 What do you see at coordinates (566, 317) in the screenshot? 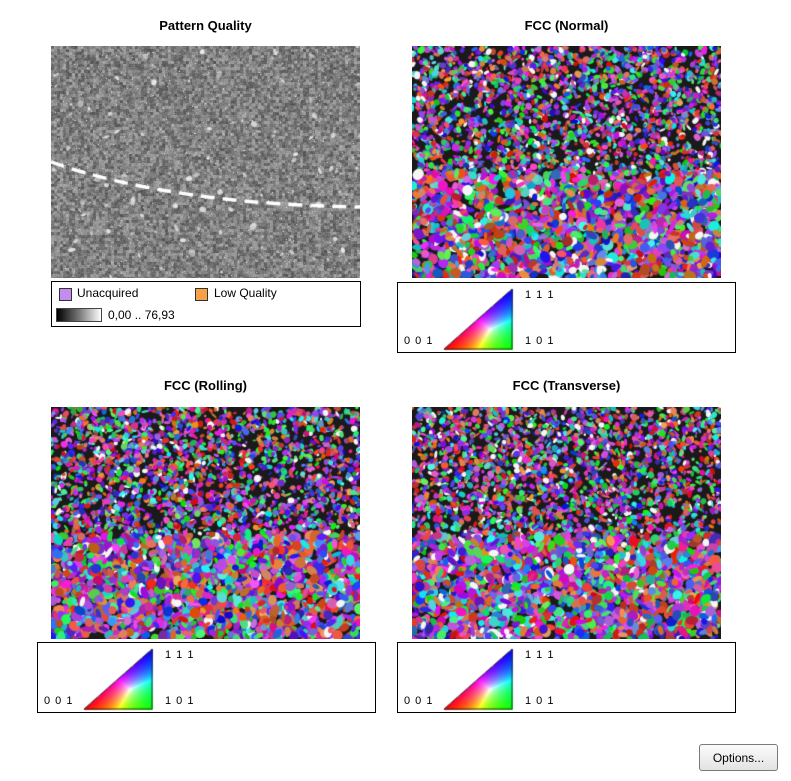
I see `fcc-normal-ipf-key: 1 1 1 0 0 1 1 0 1` at bounding box center [566, 317].